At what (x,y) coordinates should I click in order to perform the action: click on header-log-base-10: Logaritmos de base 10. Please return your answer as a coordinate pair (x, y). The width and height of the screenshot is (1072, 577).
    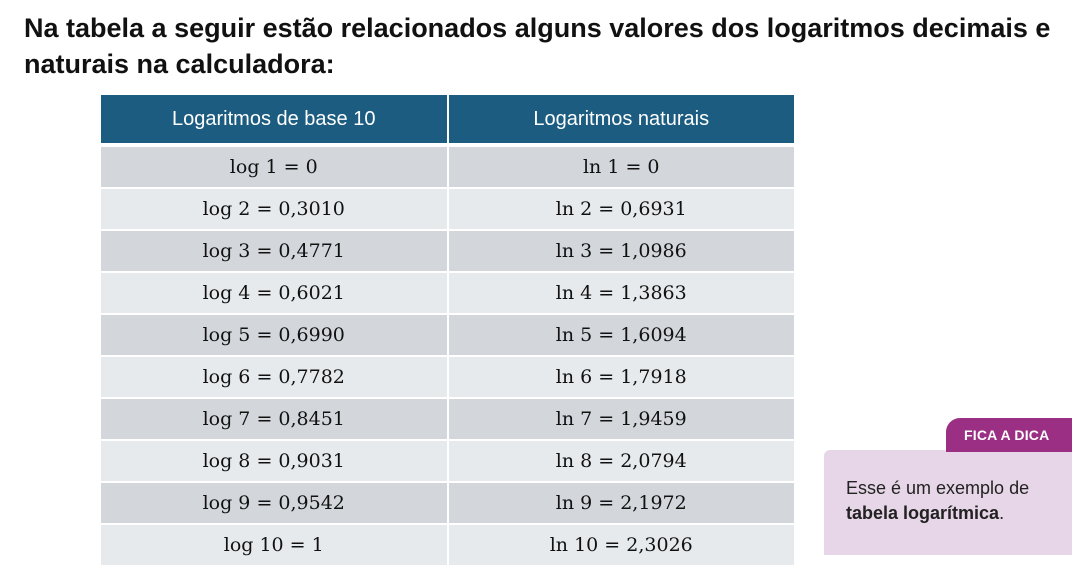
    Looking at the image, I should click on (275, 121).